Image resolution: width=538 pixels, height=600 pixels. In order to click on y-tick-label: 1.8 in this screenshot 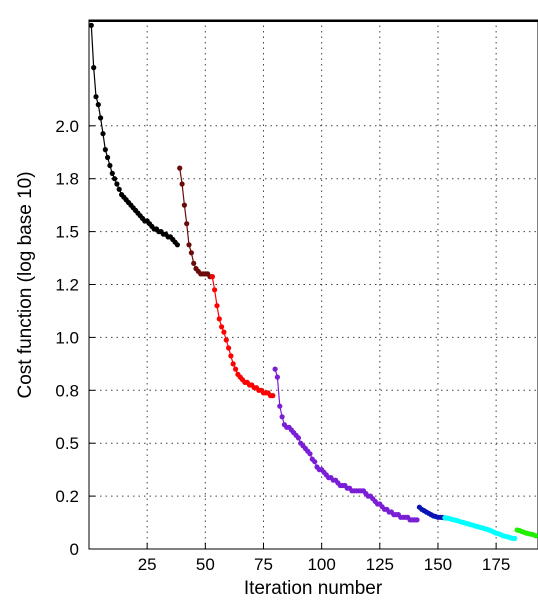, I will do `click(67, 179)`.